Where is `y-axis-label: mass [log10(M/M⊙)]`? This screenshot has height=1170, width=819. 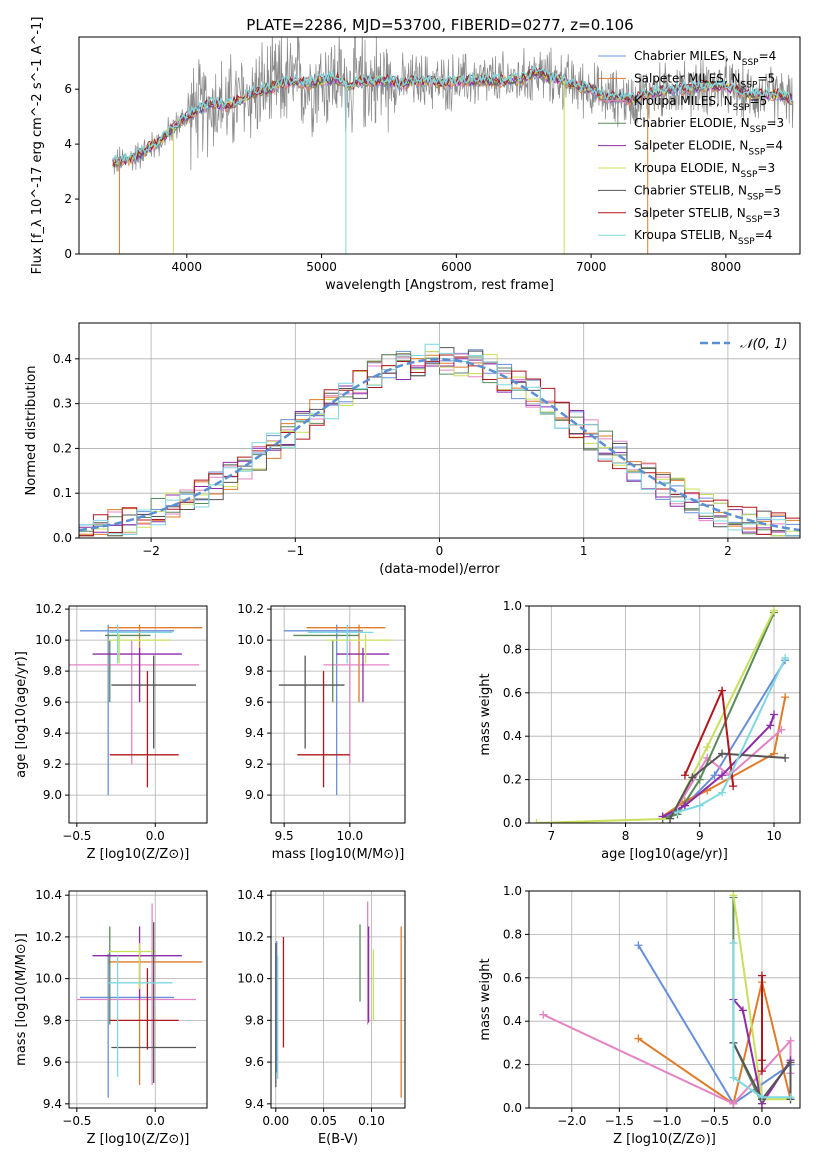
y-axis-label: mass [log10(M/M⊙)] is located at coordinates (21, 999).